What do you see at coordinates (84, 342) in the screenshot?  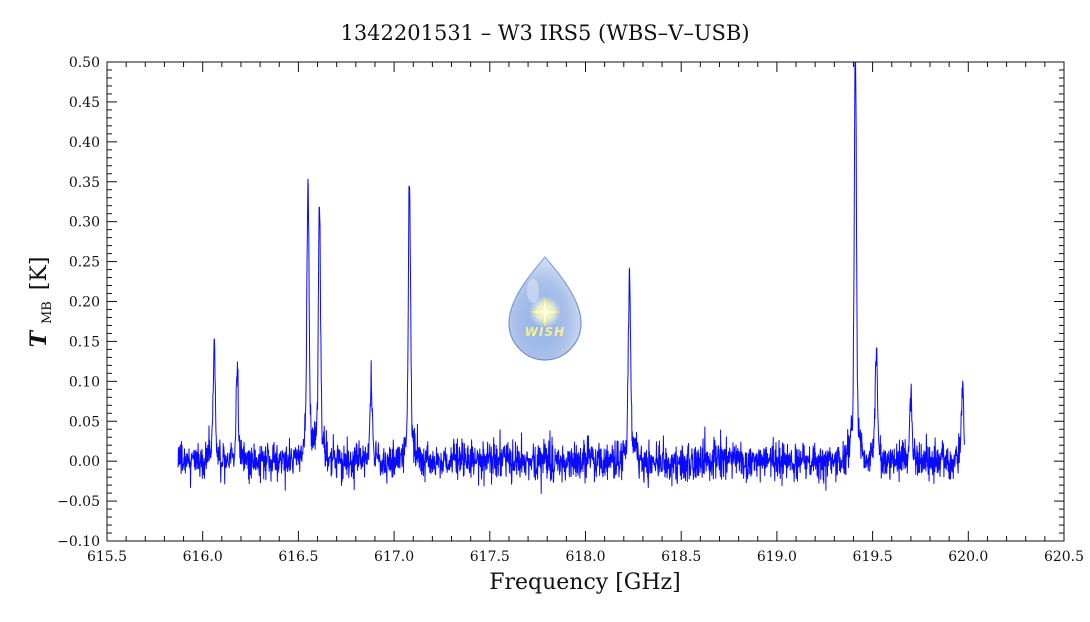 I see `y-tick-label: 0.15` at bounding box center [84, 342].